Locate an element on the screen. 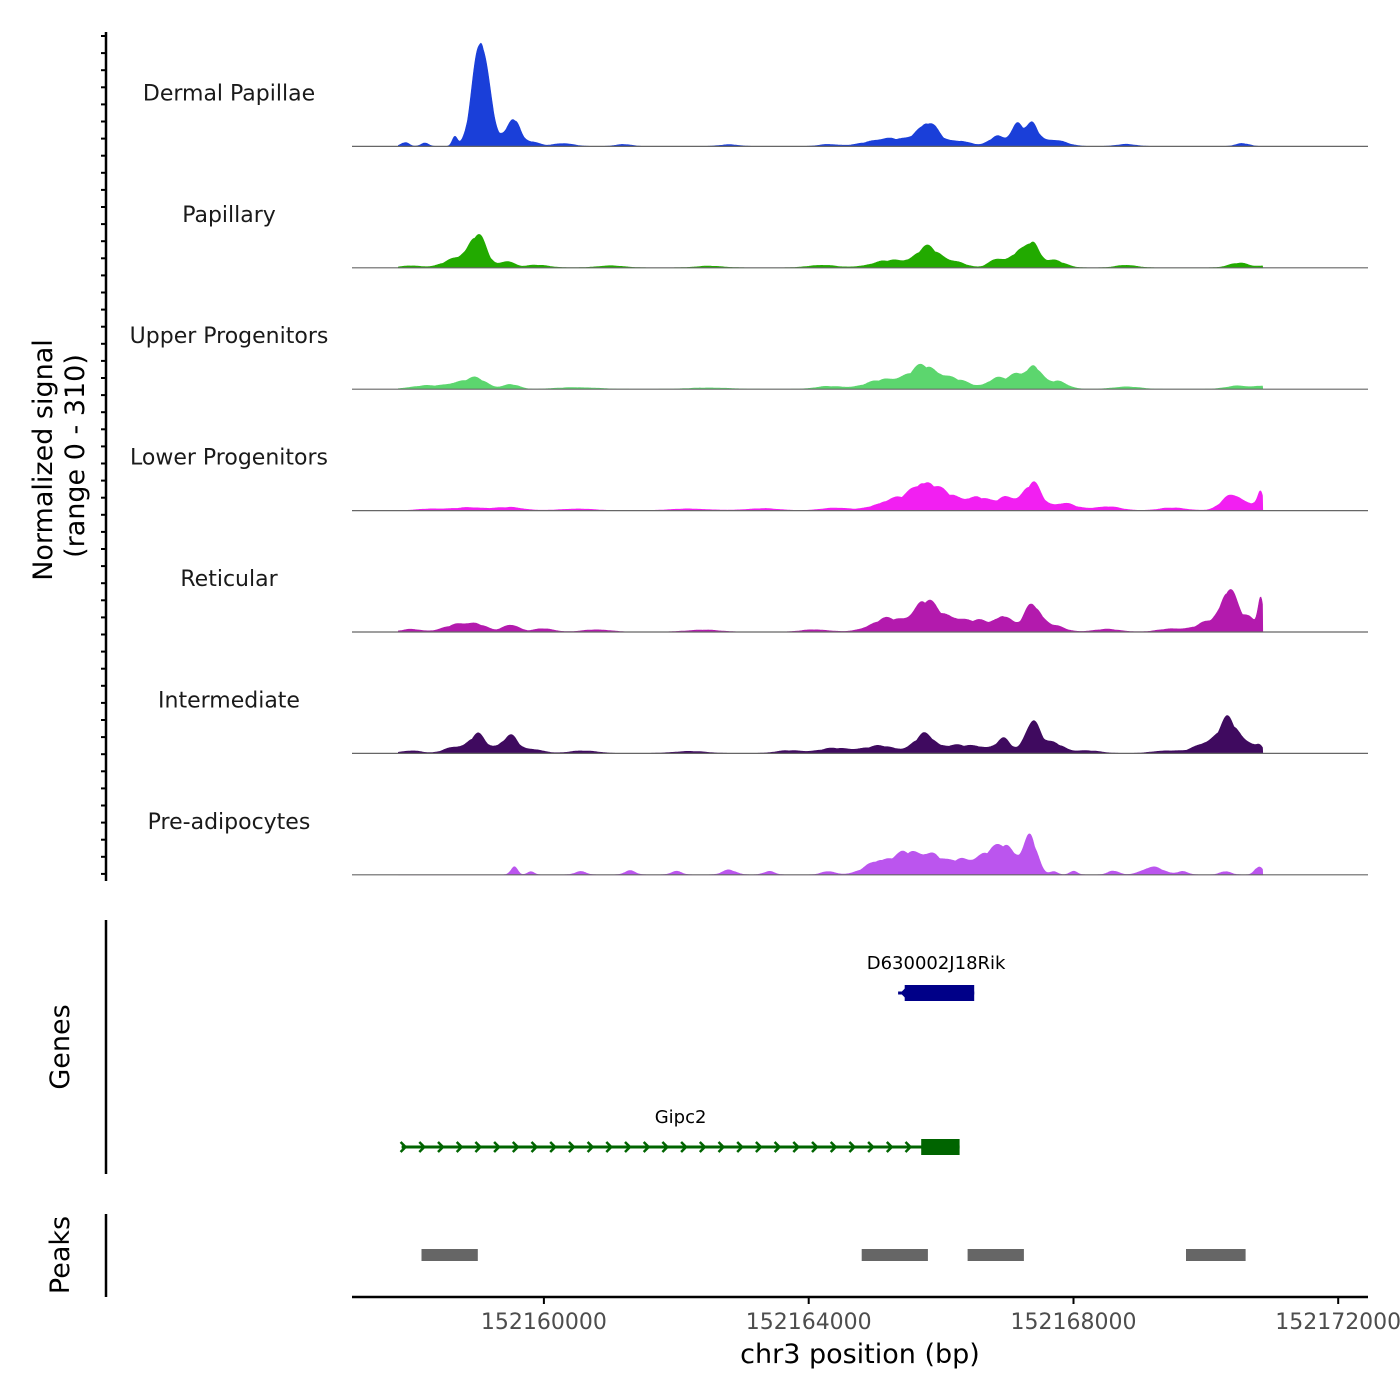 The width and height of the screenshot is (1400, 1400). track-pre-adipocytes: Pre-adipocytes is located at coordinates (758, 843).